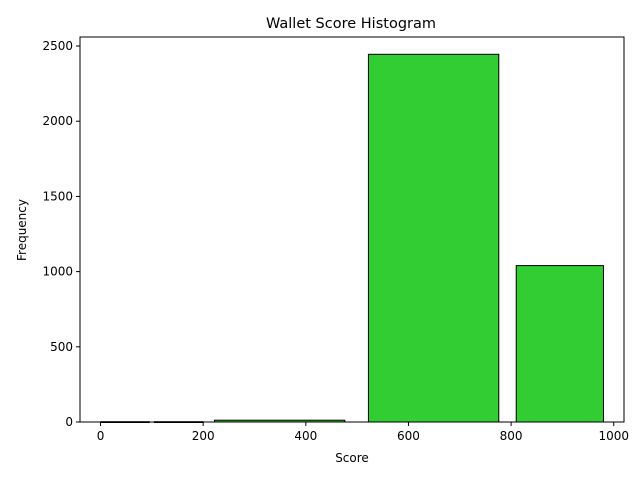 Image resolution: width=640 pixels, height=480 pixels. I want to click on y-tick-label: 1000, so click(57, 272).